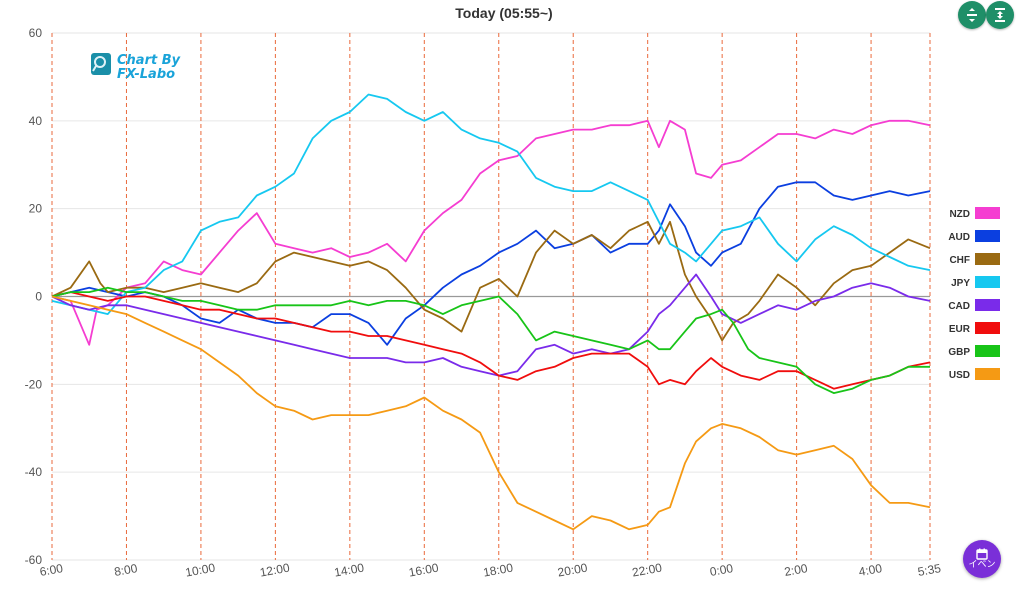 This screenshot has height=593, width=1024. Describe the element at coordinates (38, 297) in the screenshot. I see `y-tick-label: 0` at that location.